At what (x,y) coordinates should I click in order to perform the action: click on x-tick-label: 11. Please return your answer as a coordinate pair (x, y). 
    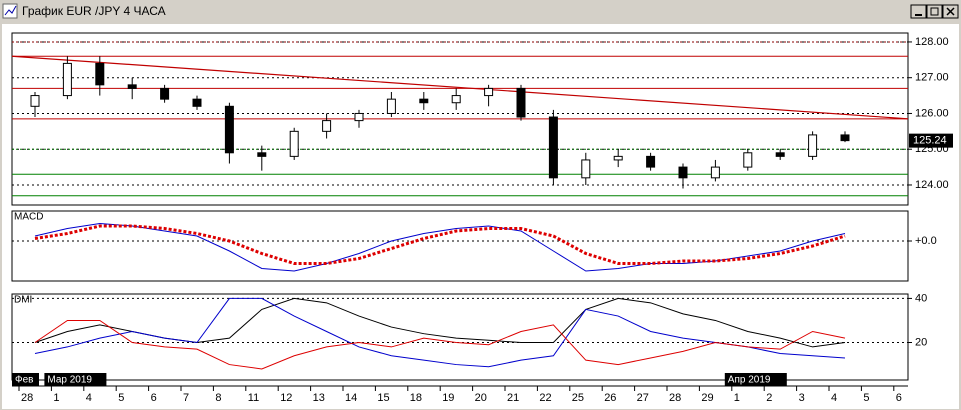
    Looking at the image, I should click on (253, 398).